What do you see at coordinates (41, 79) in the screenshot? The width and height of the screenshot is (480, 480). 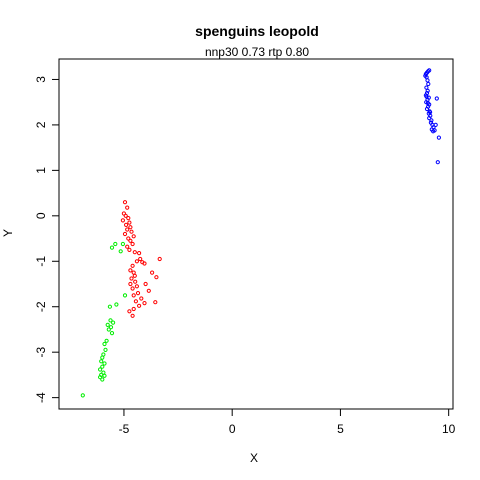 I see `y-tick-label: 3` at bounding box center [41, 79].